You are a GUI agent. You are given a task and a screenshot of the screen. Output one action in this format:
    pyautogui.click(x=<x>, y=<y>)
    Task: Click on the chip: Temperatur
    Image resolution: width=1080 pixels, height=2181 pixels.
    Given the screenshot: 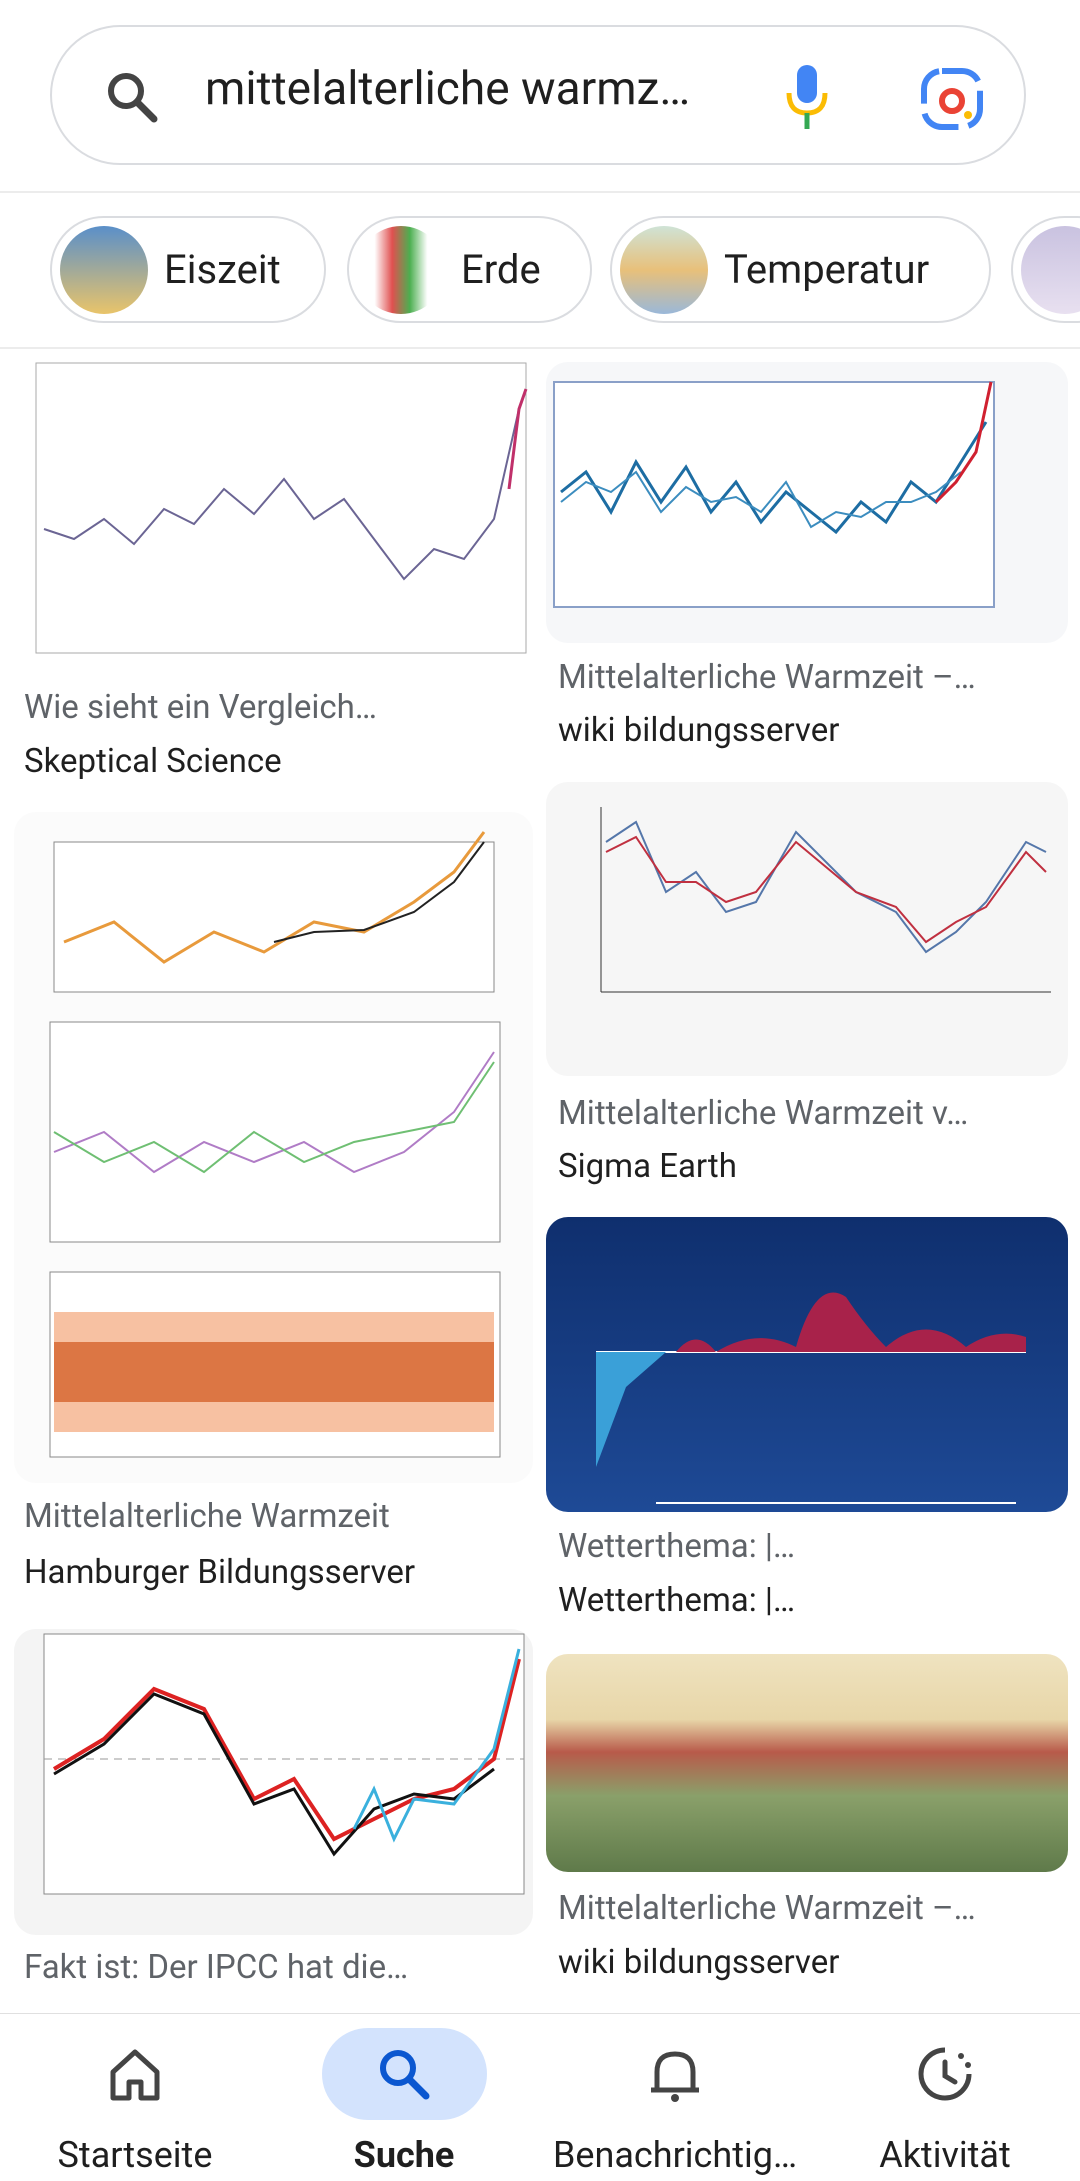 What is the action you would take?
    pyautogui.click(x=800, y=269)
    